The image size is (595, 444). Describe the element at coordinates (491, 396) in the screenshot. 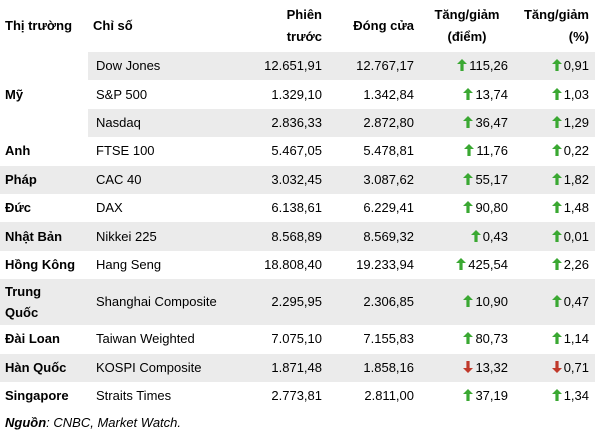

I see `change-points-value: 37,19` at that location.